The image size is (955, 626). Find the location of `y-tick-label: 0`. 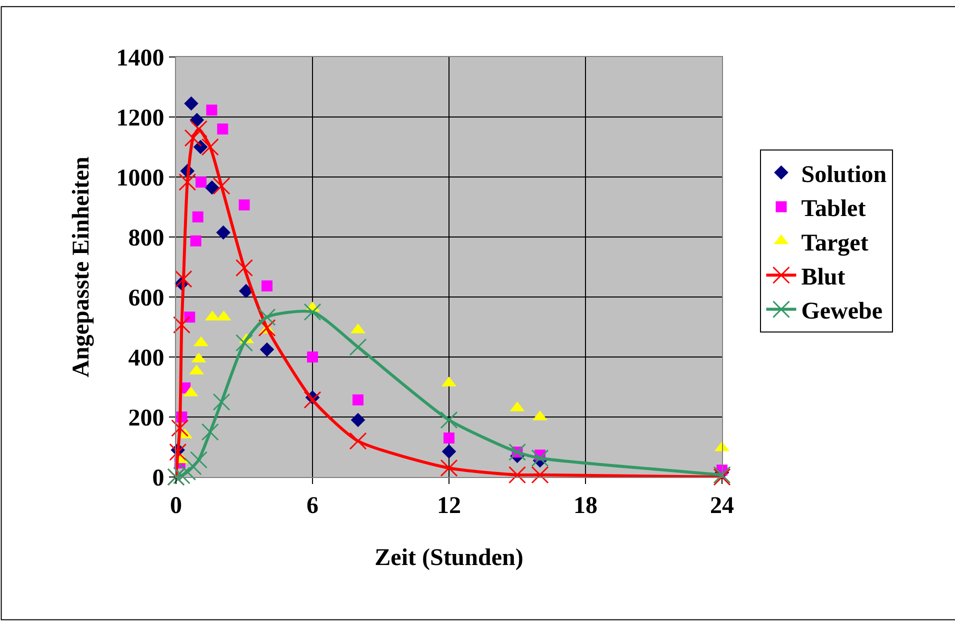

y-tick-label: 0 is located at coordinates (158, 478).